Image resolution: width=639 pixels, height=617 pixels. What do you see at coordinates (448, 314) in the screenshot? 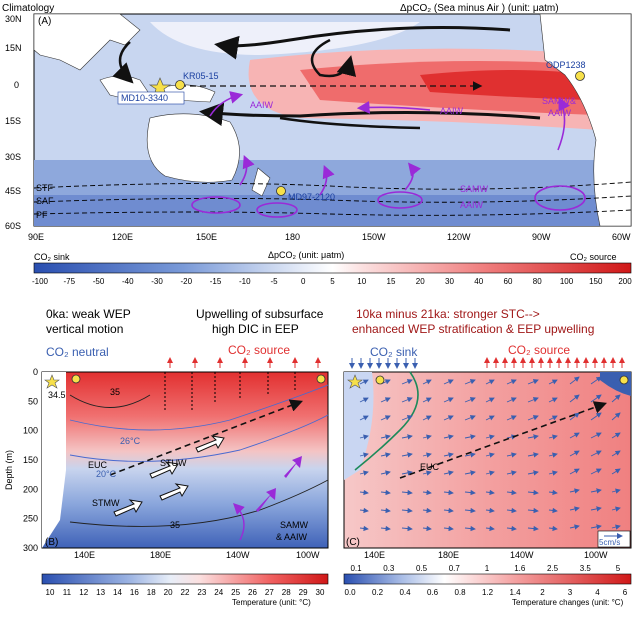
I see `panel-c-title-1: 10ka minus 21ka: stronger STC-->` at bounding box center [448, 314].